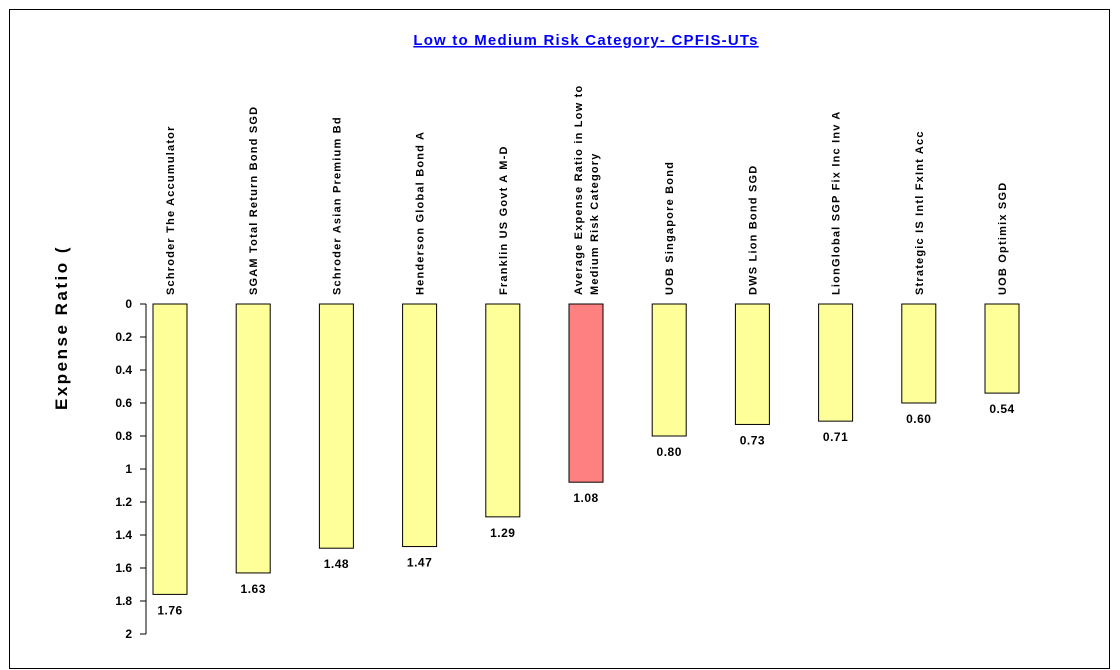 The image size is (1120, 670). Describe the element at coordinates (128, 304) in the screenshot. I see `y-tick-label: 0` at that location.